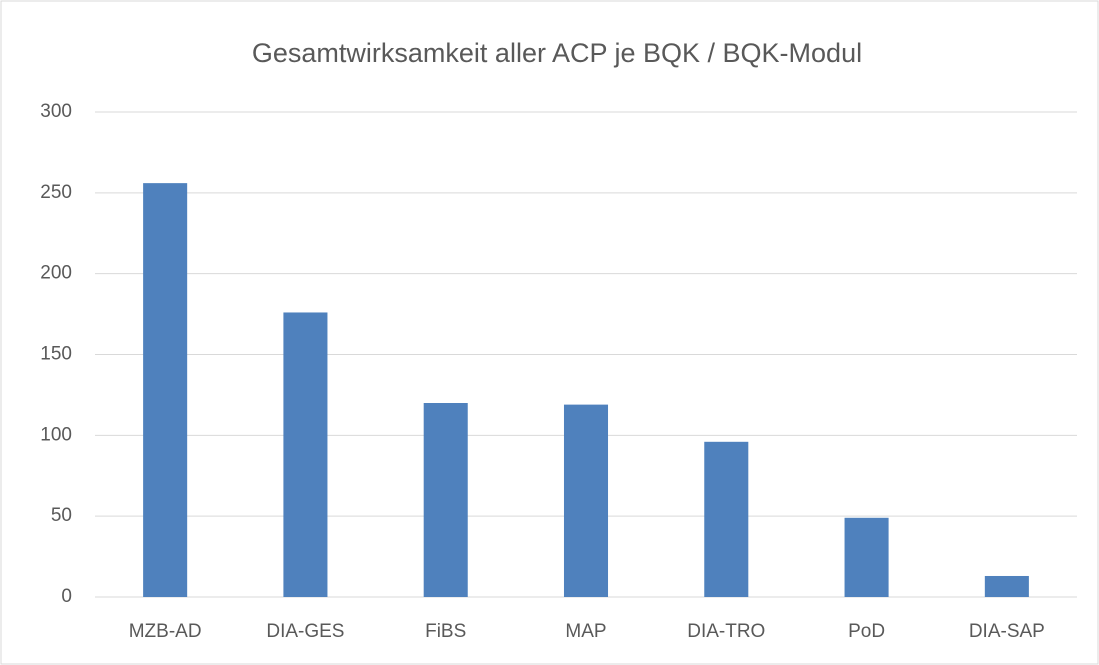 This screenshot has height=665, width=1099. I want to click on y-tick-label: 0, so click(66, 596).